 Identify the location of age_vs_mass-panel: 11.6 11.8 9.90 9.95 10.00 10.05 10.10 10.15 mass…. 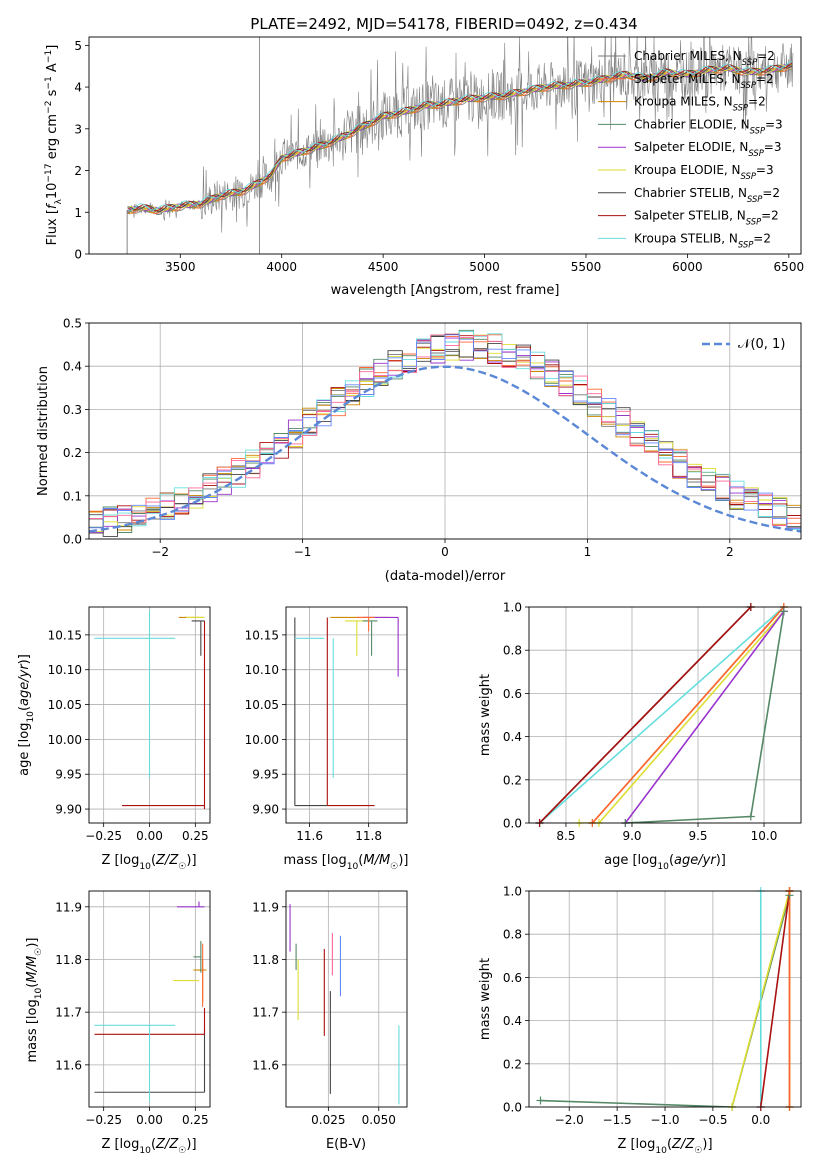
(326, 739).